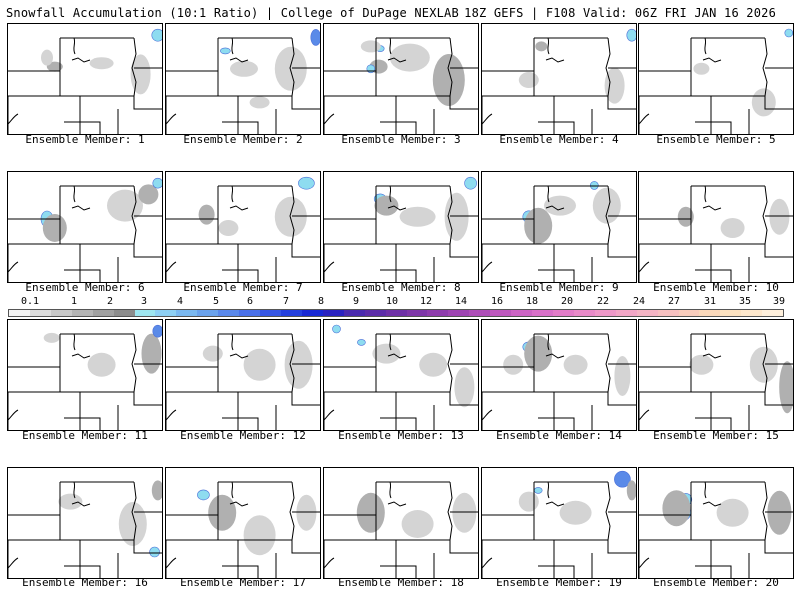 This screenshot has height=600, width=800. What do you see at coordinates (286, 301) in the screenshot?
I see `scale-label: 7` at bounding box center [286, 301].